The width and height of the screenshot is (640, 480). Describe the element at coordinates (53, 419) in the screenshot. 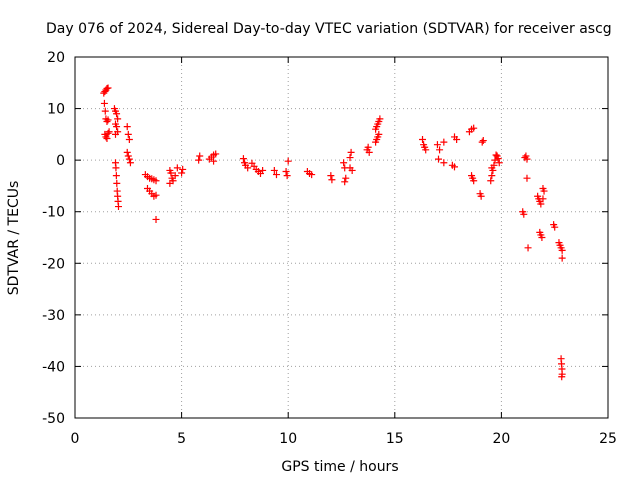

I see `y-tick-label: -50` at that location.